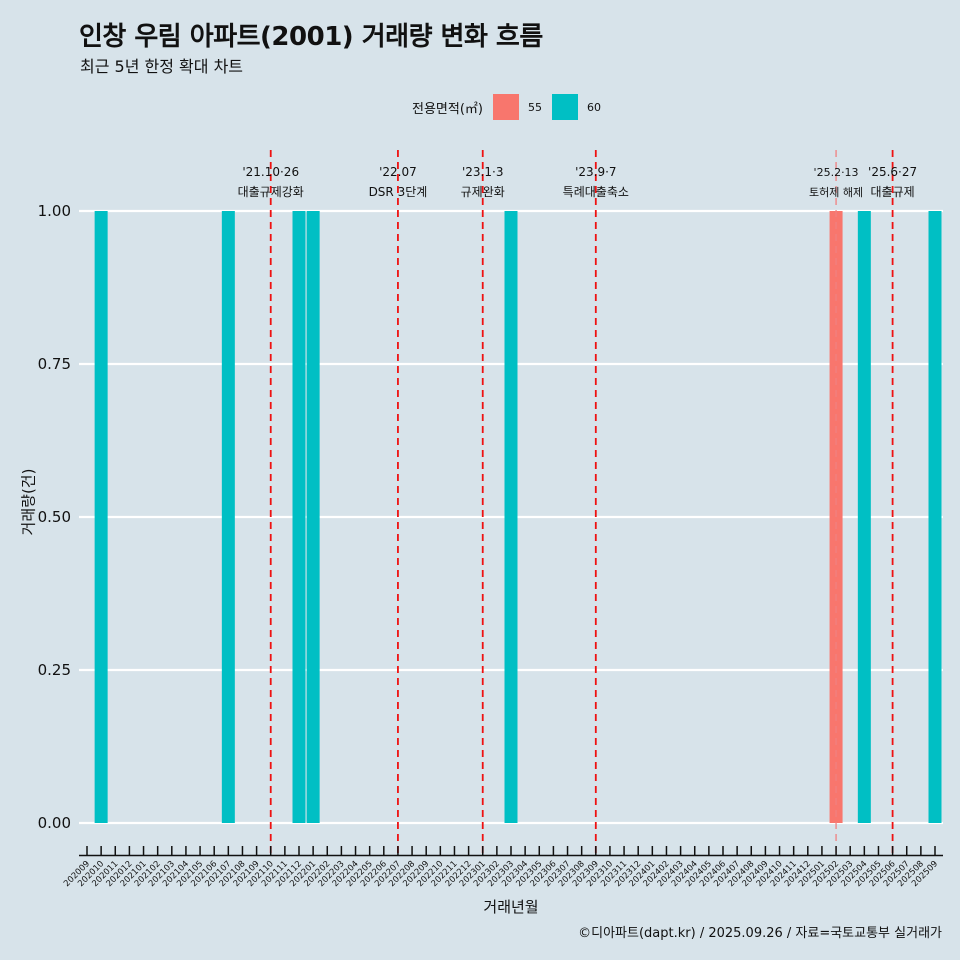 The image size is (960, 960). What do you see at coordinates (54, 670) in the screenshot?
I see `y-tick-label: 0.25` at bounding box center [54, 670].